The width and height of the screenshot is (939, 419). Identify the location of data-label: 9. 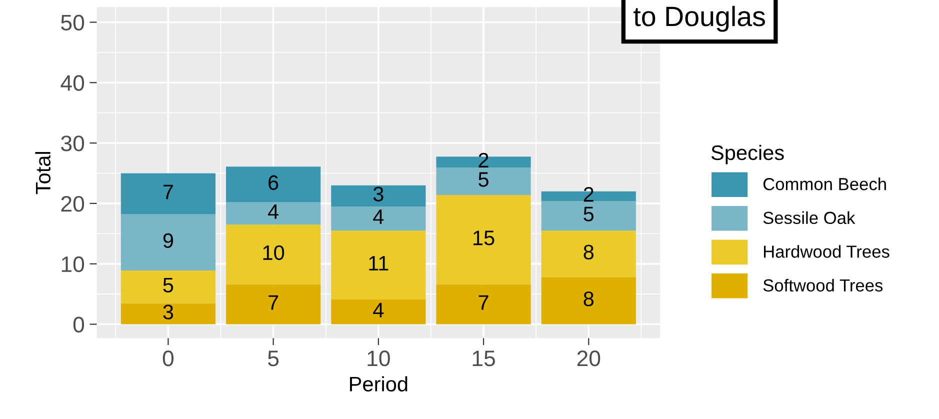
(168, 240).